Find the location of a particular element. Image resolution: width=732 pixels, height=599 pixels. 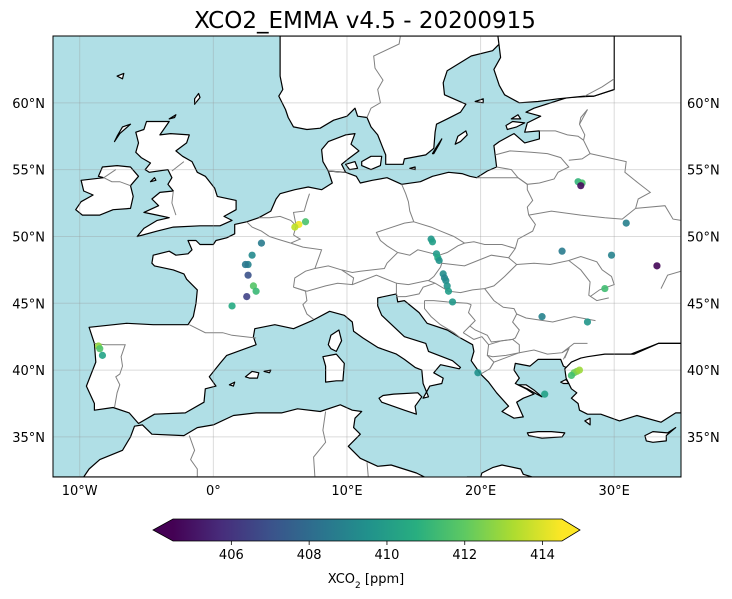

colorbar-tick-label: 408 is located at coordinates (309, 555).